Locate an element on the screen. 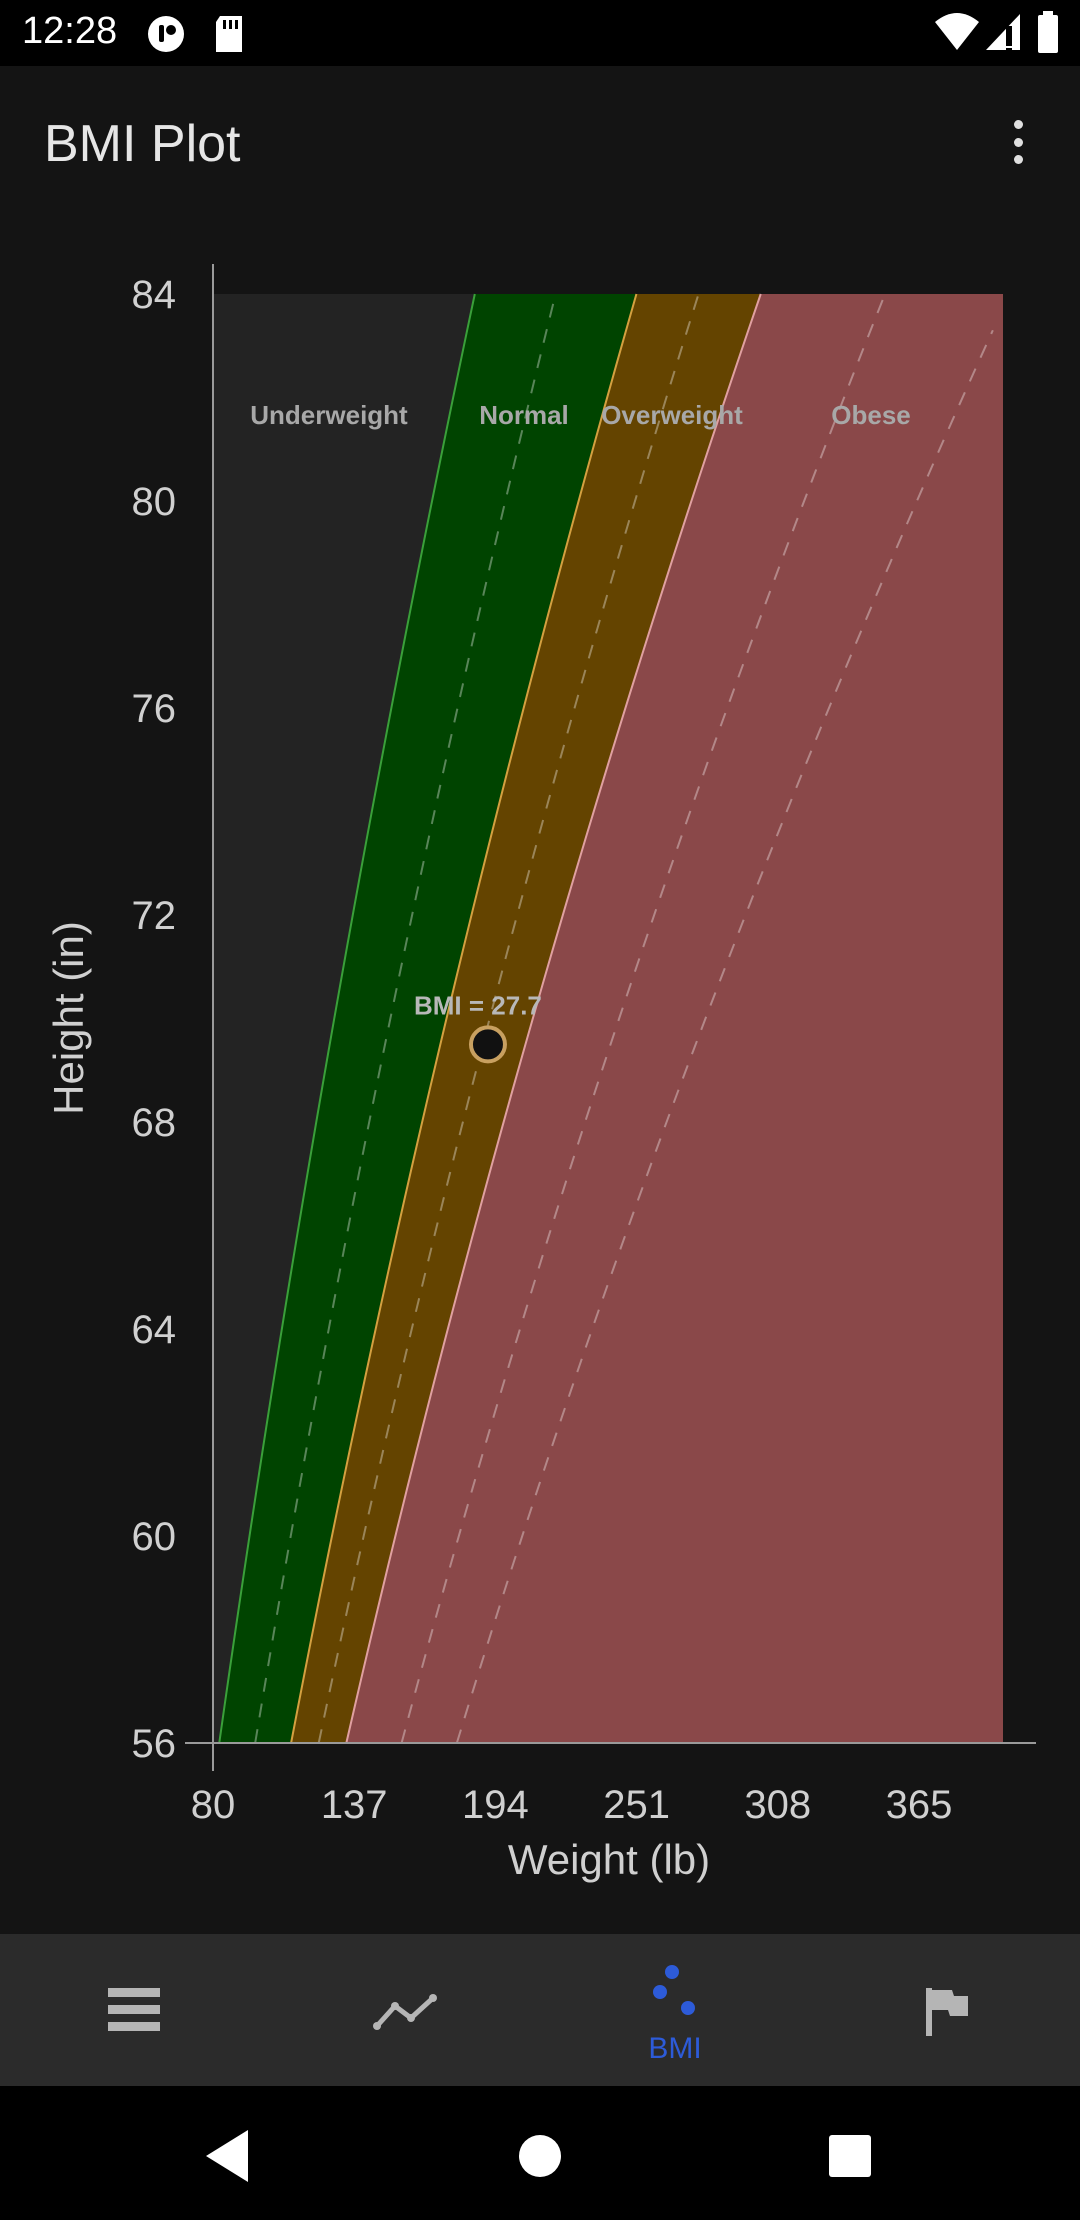 The image size is (1080, 2220). x-tick-label: 365 is located at coordinates (919, 1805).